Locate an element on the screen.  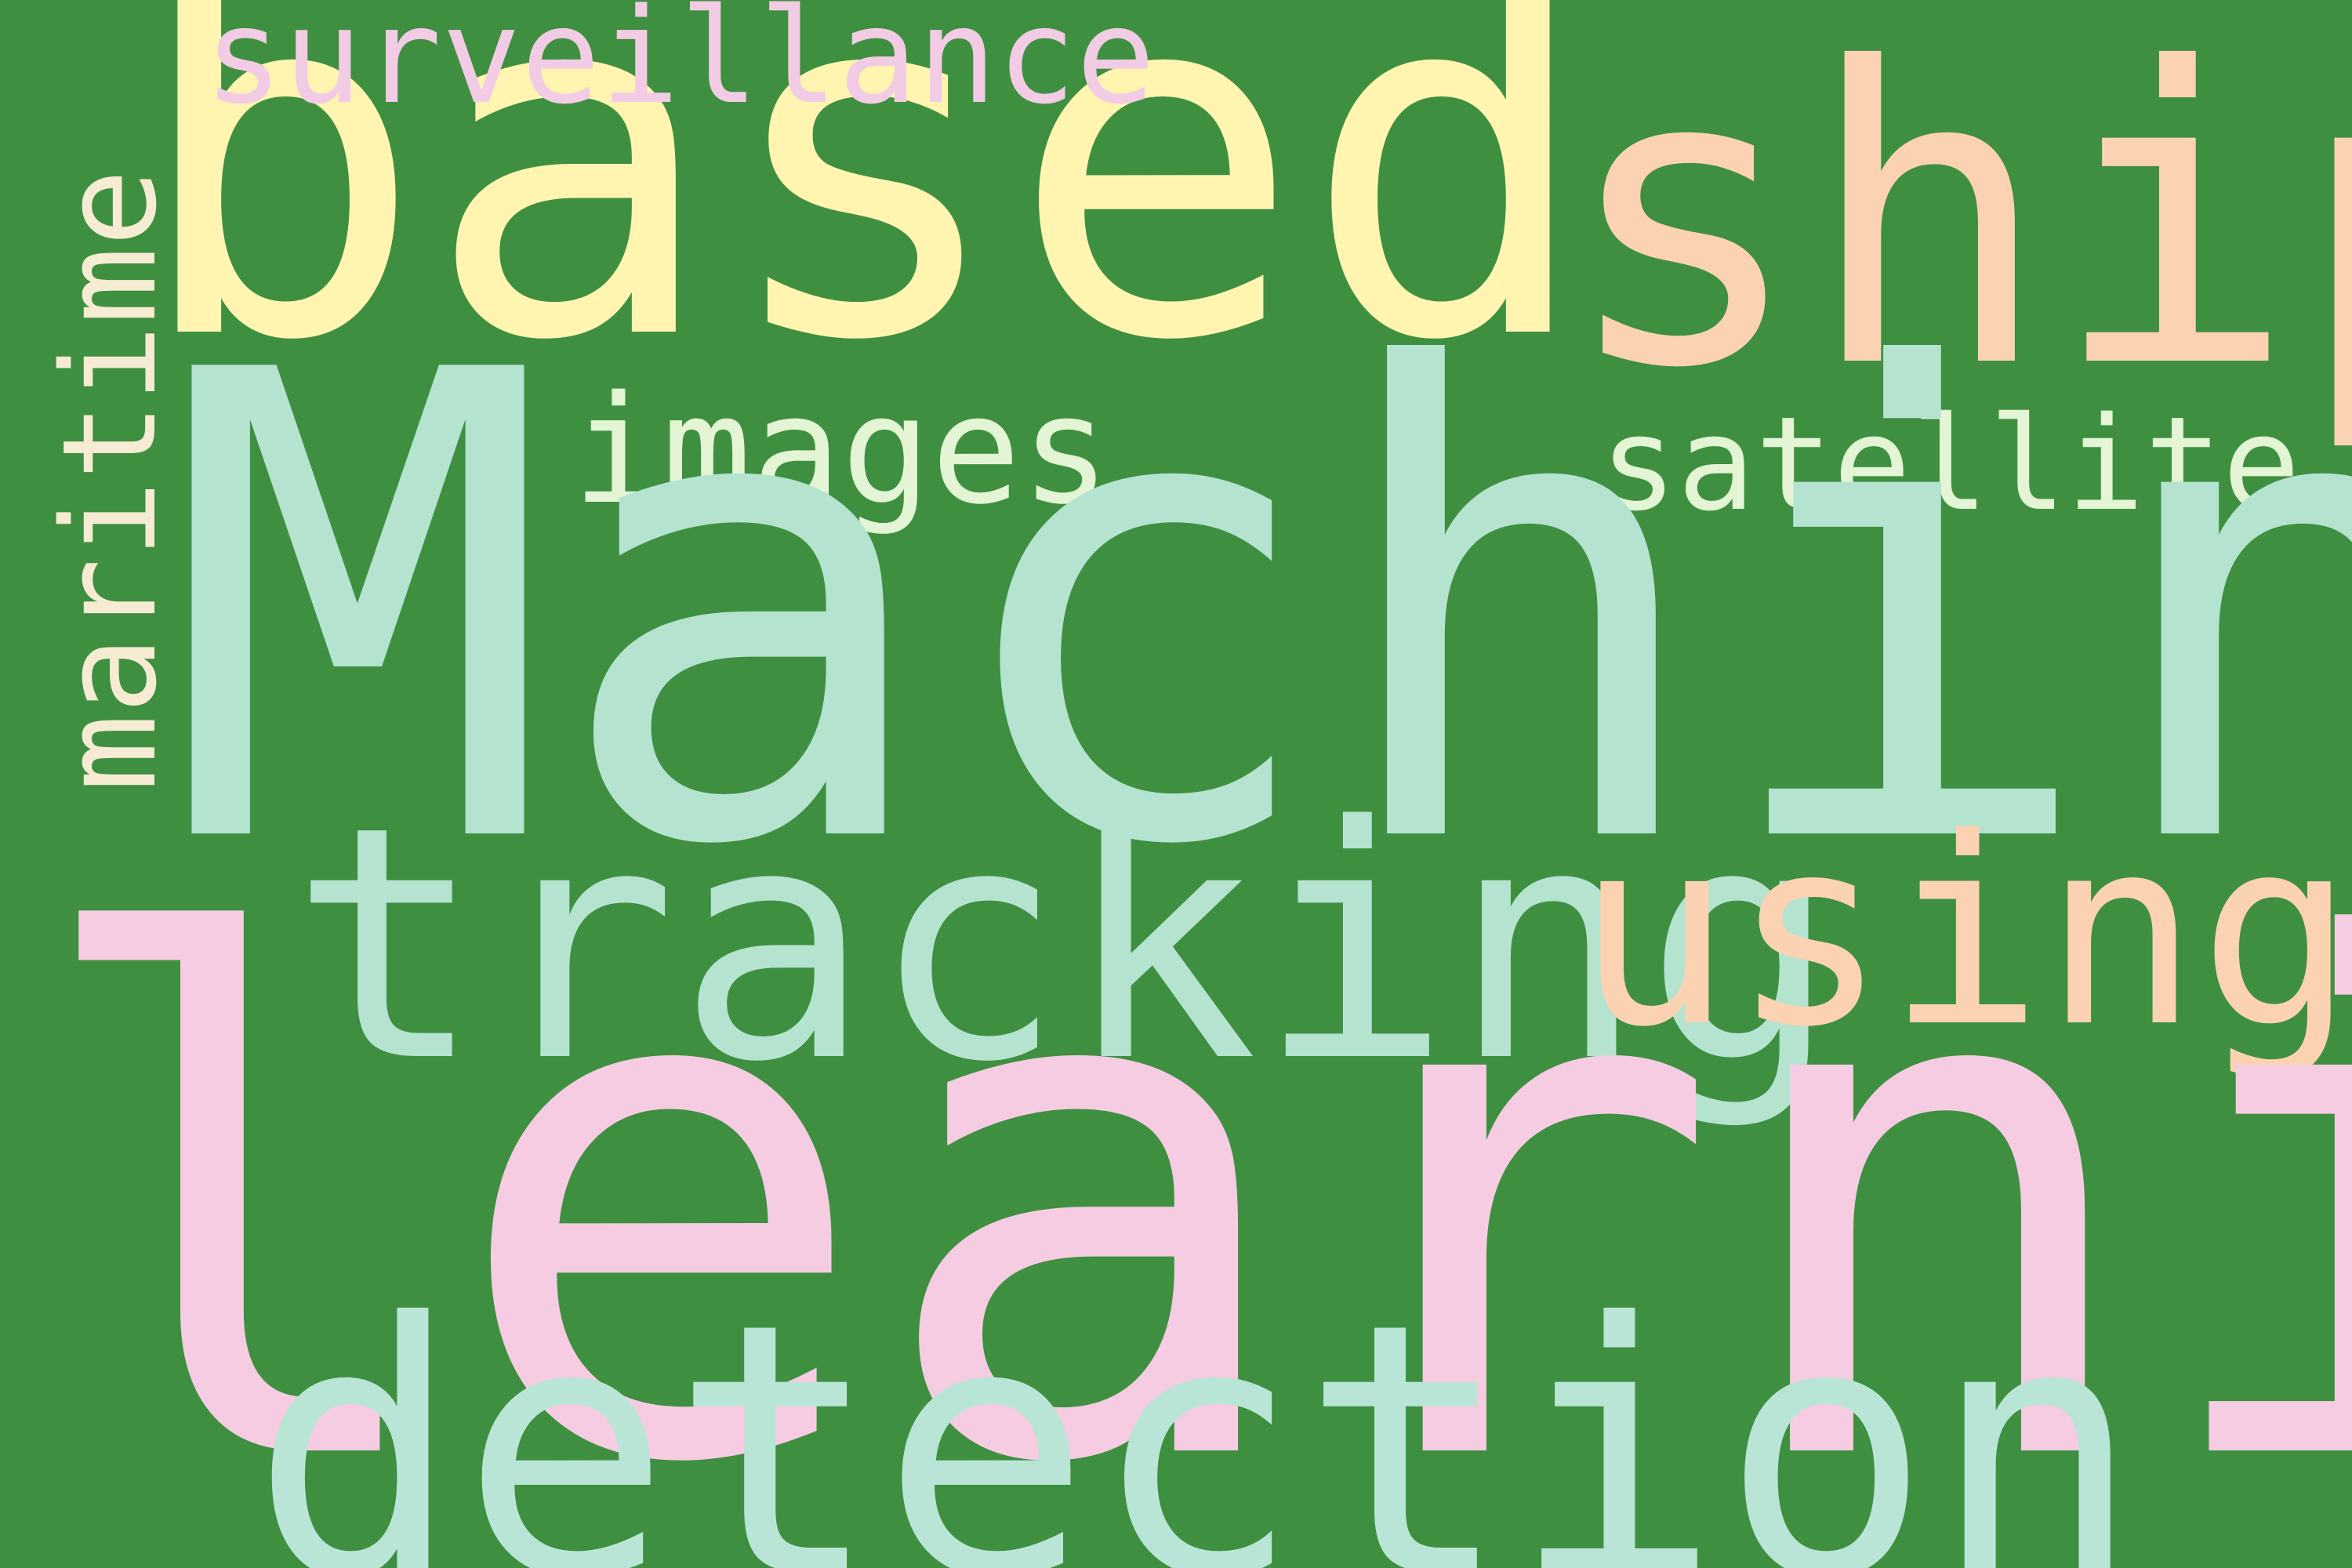
word-satellite: satellite is located at coordinates (1950, 464).